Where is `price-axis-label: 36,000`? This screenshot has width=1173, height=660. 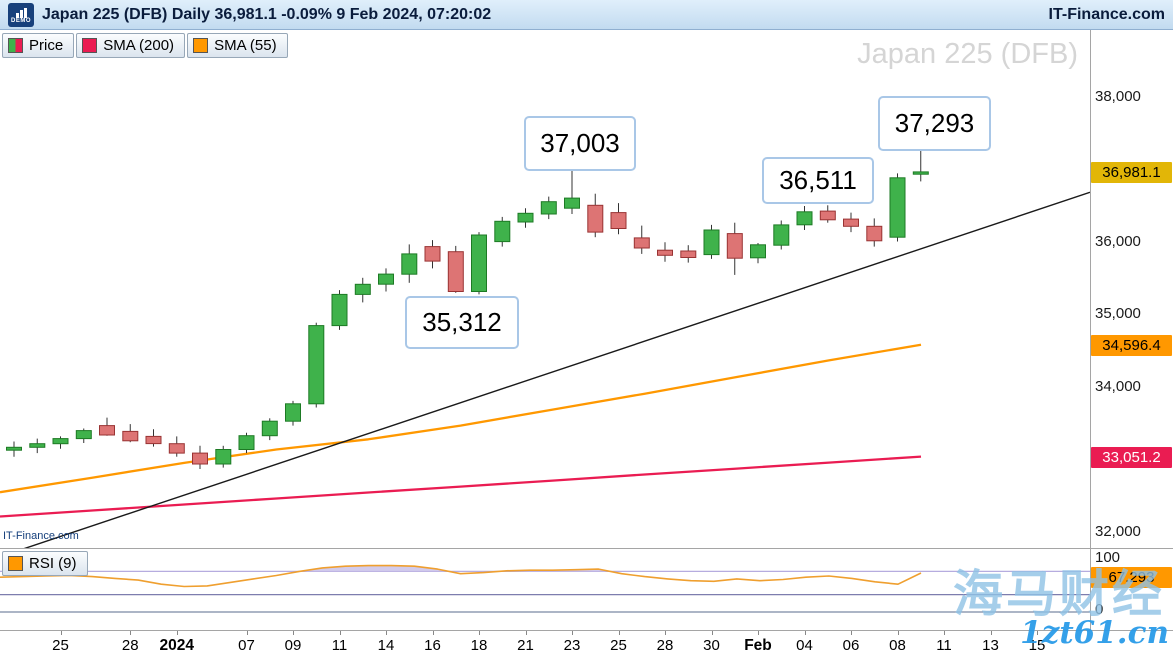 price-axis-label: 36,000 is located at coordinates (1118, 241).